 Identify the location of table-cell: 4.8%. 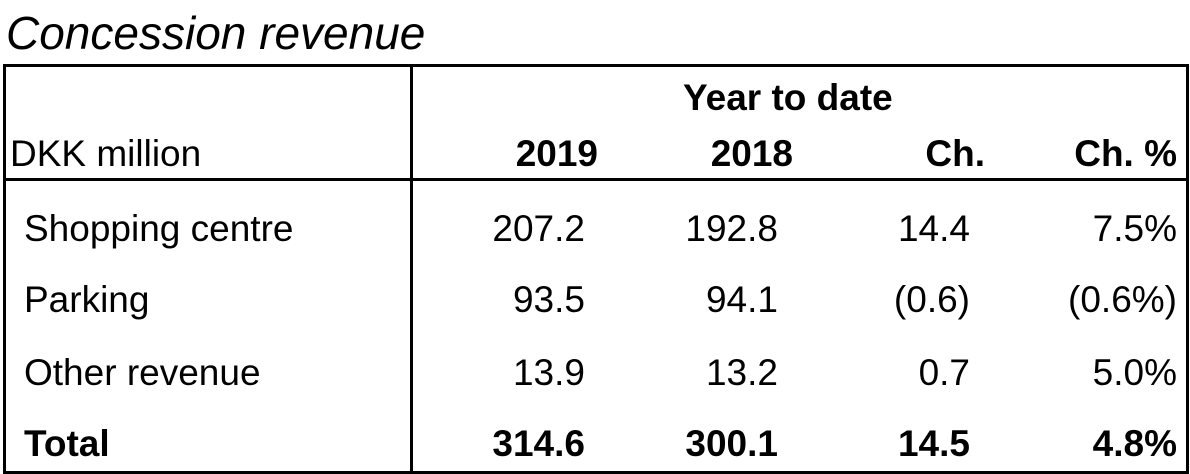
(1134, 443).